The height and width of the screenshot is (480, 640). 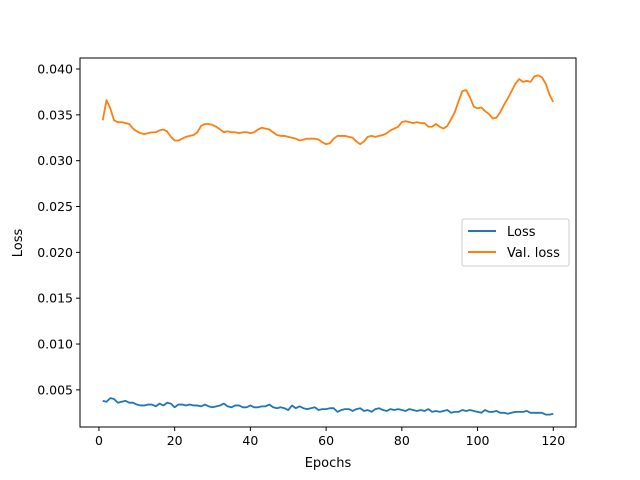 What do you see at coordinates (55, 298) in the screenshot?
I see `y-tick-label: 0.015` at bounding box center [55, 298].